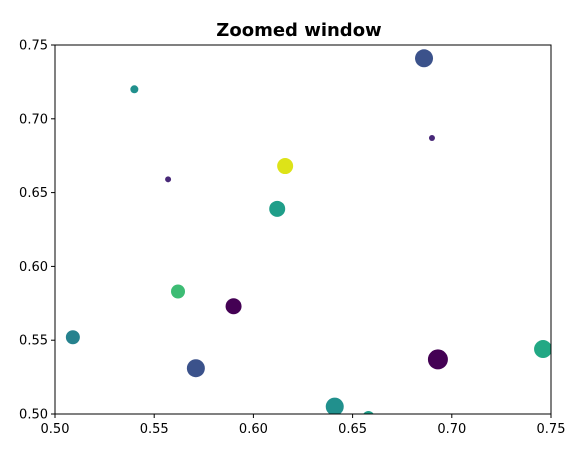 This screenshot has width=586, height=456. I want to click on y-axis: 0.50 0.55 0.60 0.65 0.70 0.75, so click(37, 231).